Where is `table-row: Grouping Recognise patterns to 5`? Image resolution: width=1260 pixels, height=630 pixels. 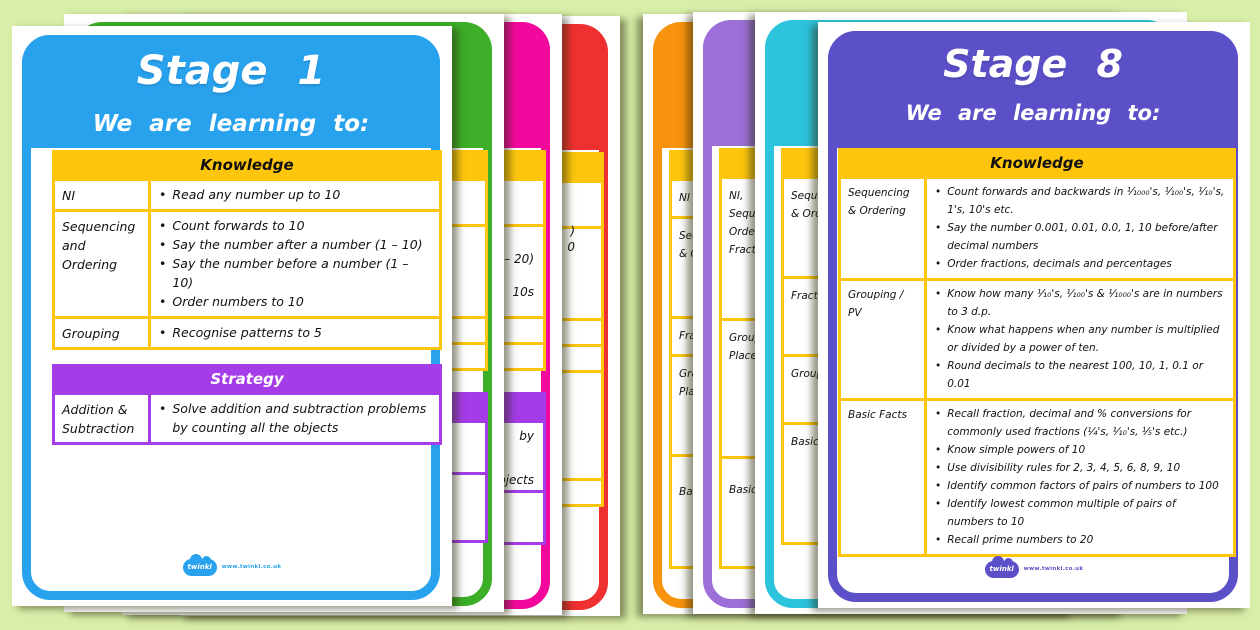 table-row: Grouping Recognise patterns to 5 is located at coordinates (247, 331).